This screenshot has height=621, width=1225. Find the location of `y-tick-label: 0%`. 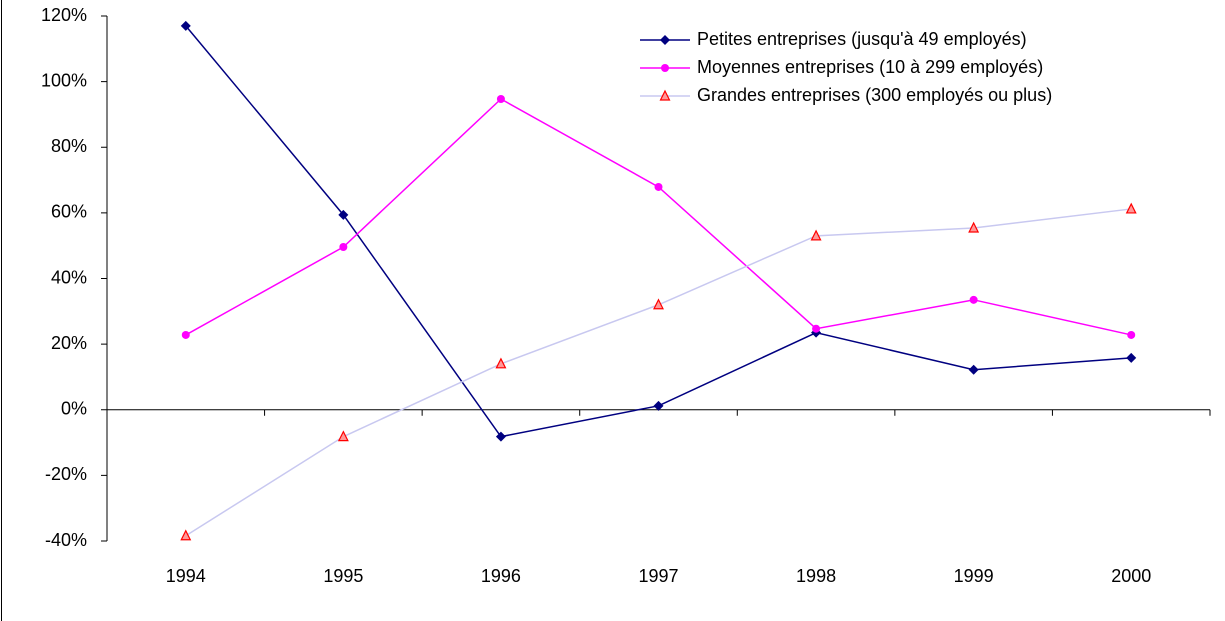

y-tick-label: 0% is located at coordinates (74, 409).